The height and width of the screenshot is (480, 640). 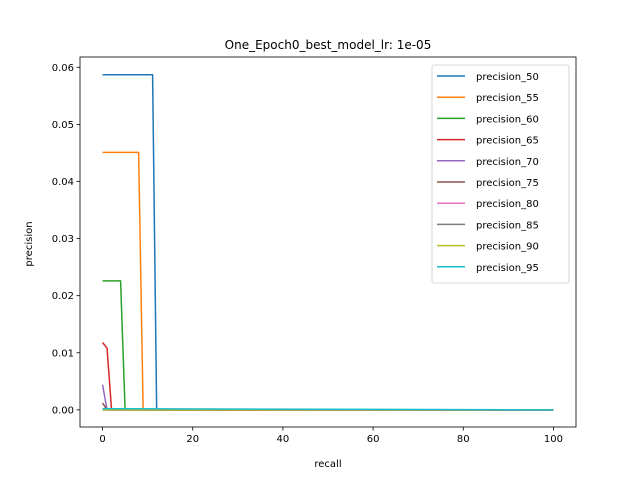 I want to click on legend-box, so click(x=500, y=174).